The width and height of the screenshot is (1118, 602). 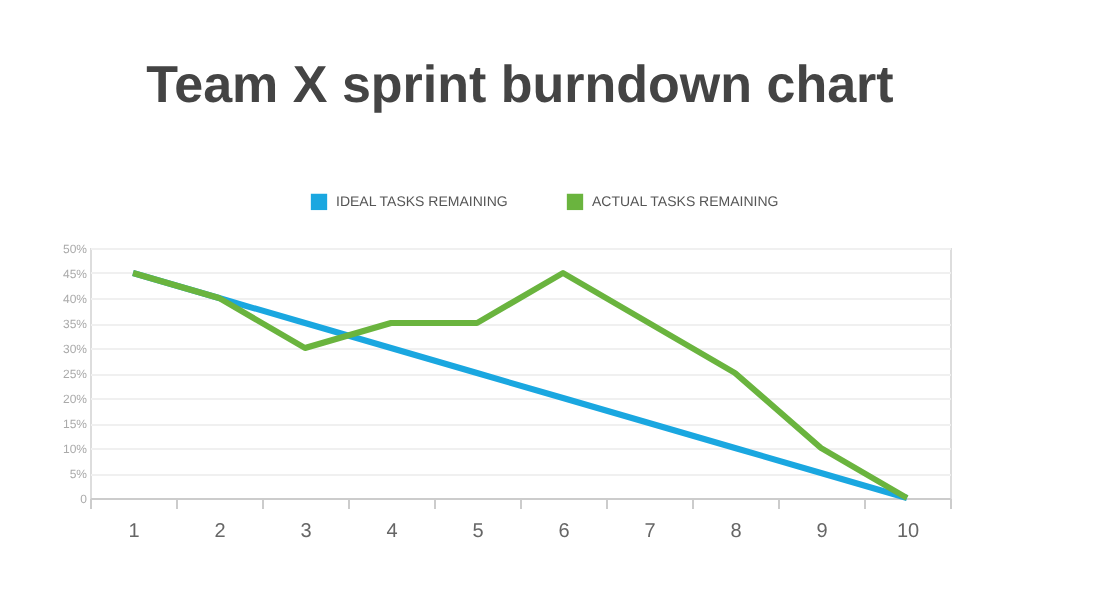 What do you see at coordinates (220, 532) in the screenshot?
I see `x-tick-label: 2` at bounding box center [220, 532].